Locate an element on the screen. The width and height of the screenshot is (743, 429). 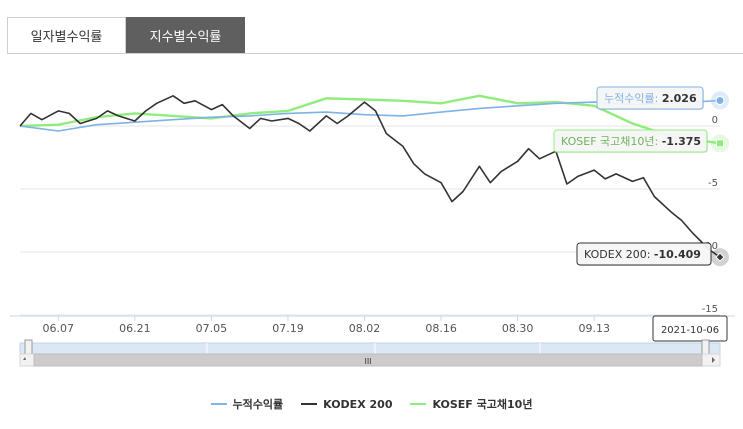
navigator is located at coordinates (370, 347).